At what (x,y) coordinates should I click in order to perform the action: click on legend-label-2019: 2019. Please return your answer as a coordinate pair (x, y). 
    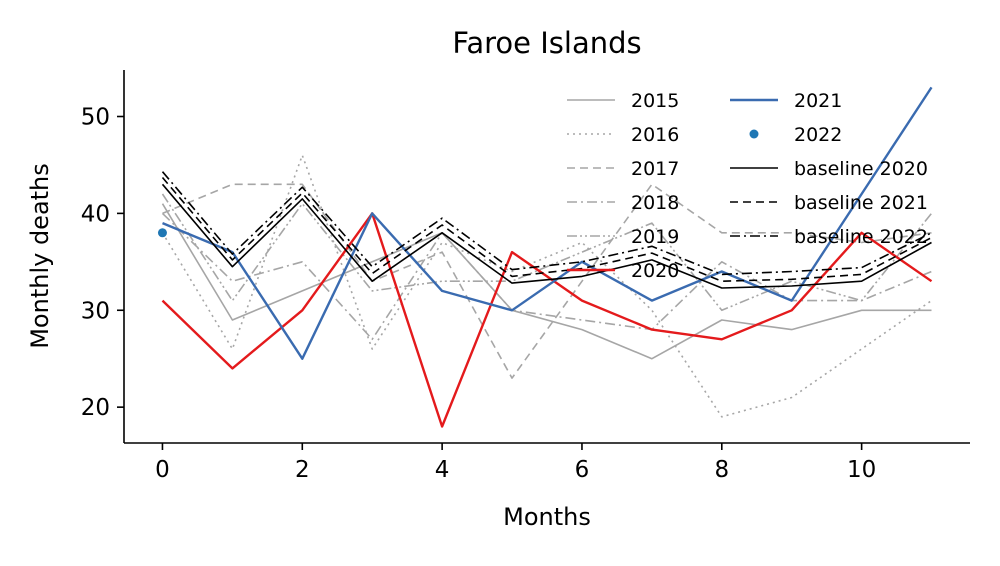
    Looking at the image, I should click on (655, 237).